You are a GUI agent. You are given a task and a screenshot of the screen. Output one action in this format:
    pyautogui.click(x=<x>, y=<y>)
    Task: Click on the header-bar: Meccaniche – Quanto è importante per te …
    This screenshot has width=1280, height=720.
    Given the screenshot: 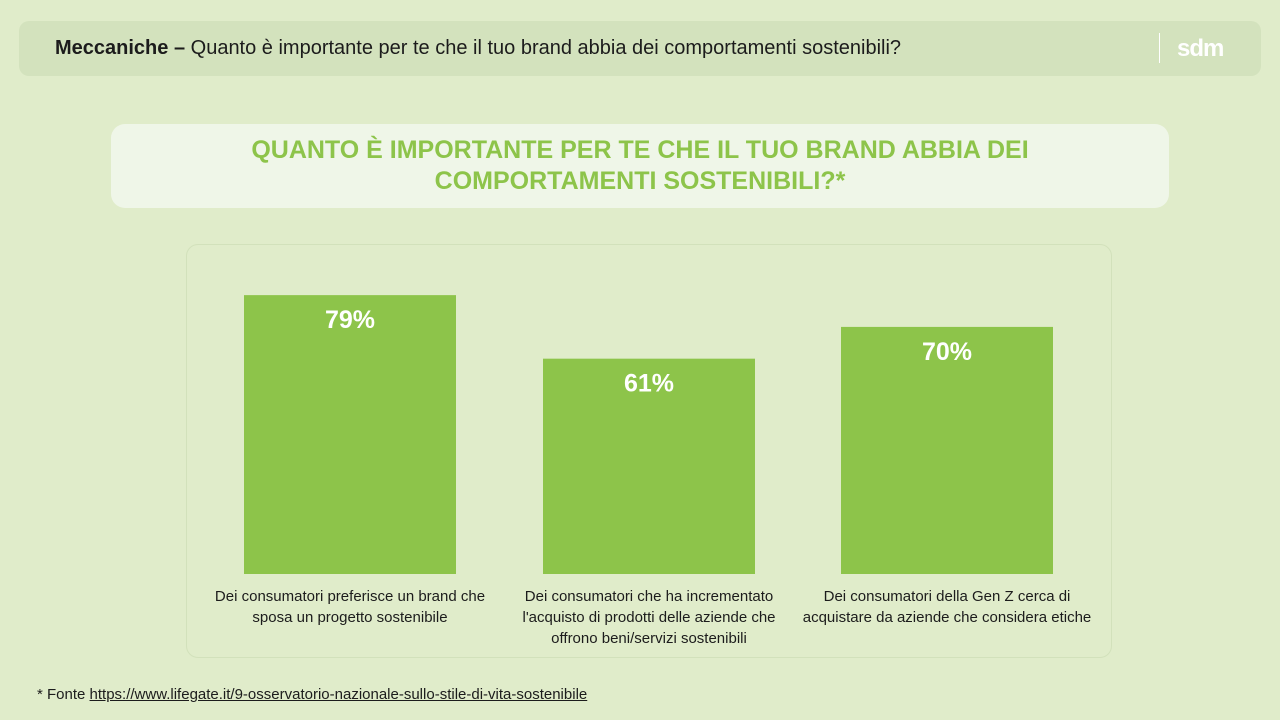 What is the action you would take?
    pyautogui.click(x=640, y=48)
    